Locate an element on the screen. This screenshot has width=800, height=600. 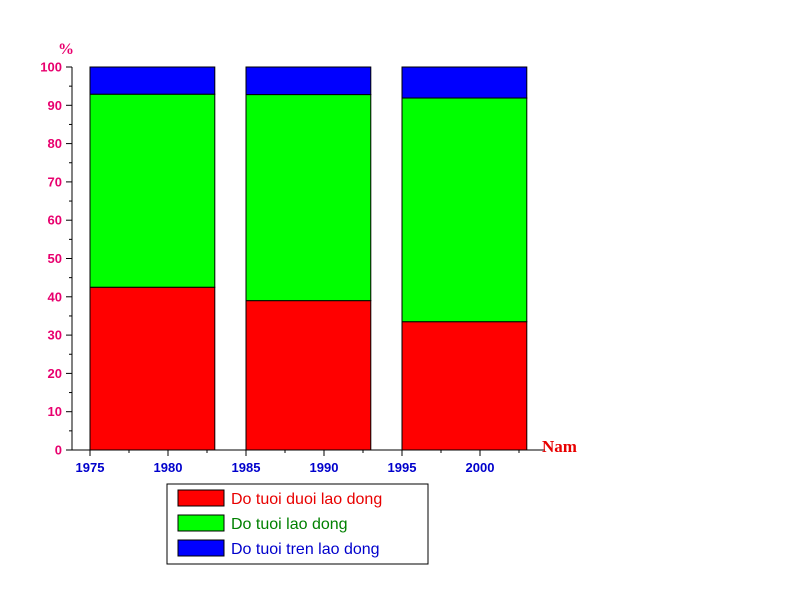
y-tick-label: 20 is located at coordinates (55, 373).